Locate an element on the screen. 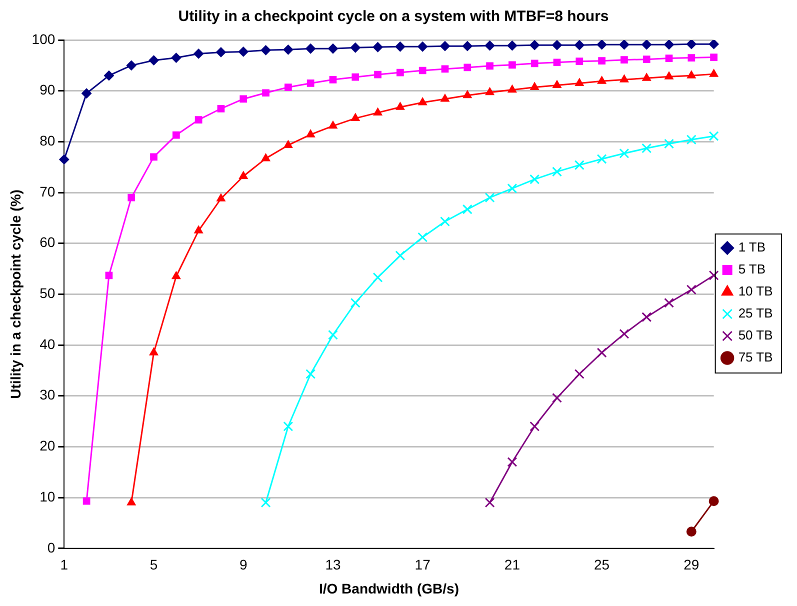 Image resolution: width=797 pixels, height=606 pixels. x-tick-label: 9 is located at coordinates (243, 564).